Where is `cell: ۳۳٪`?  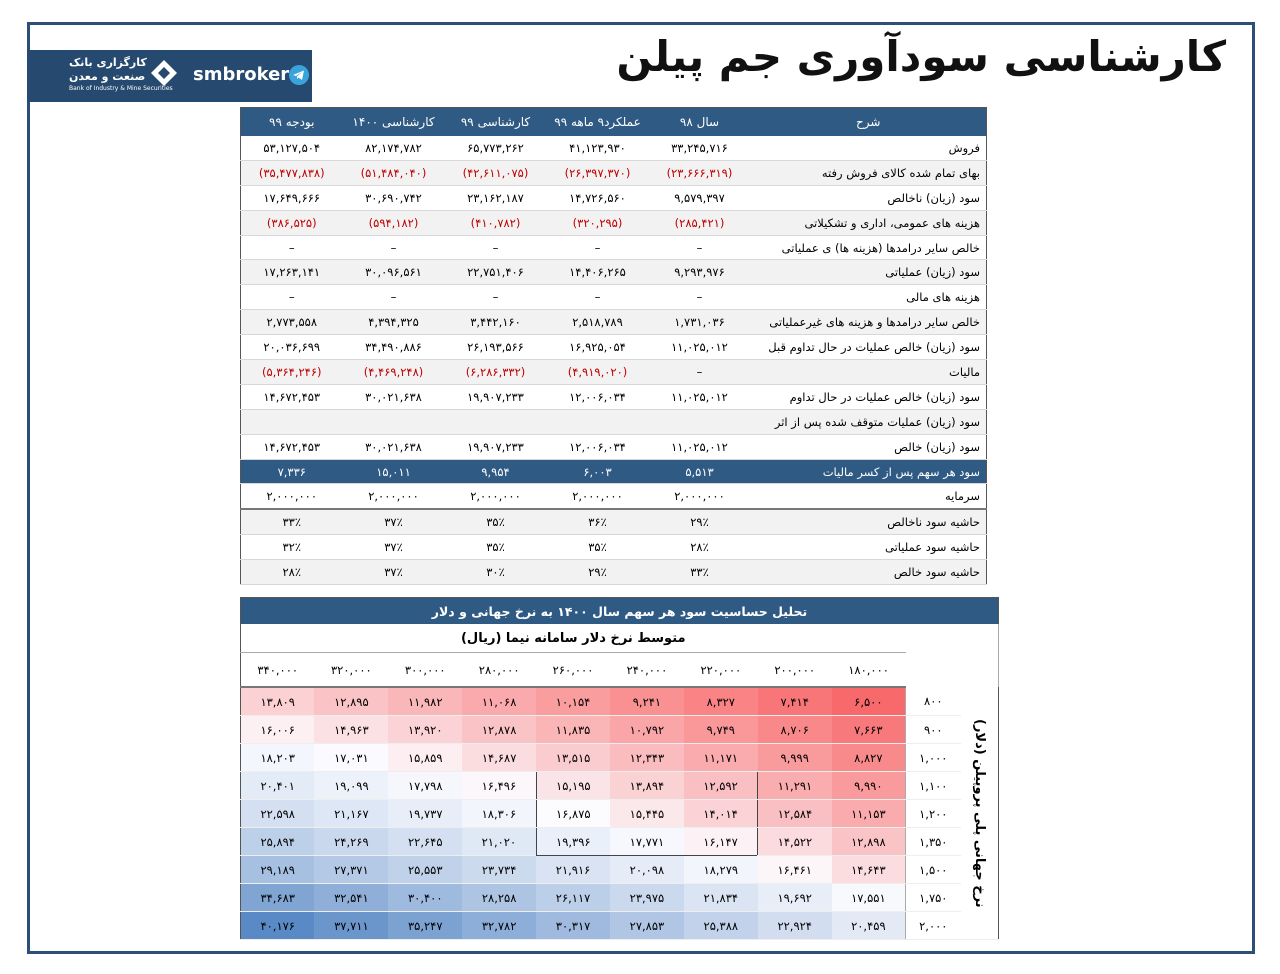
cell: ۳۳٪ is located at coordinates (699, 572).